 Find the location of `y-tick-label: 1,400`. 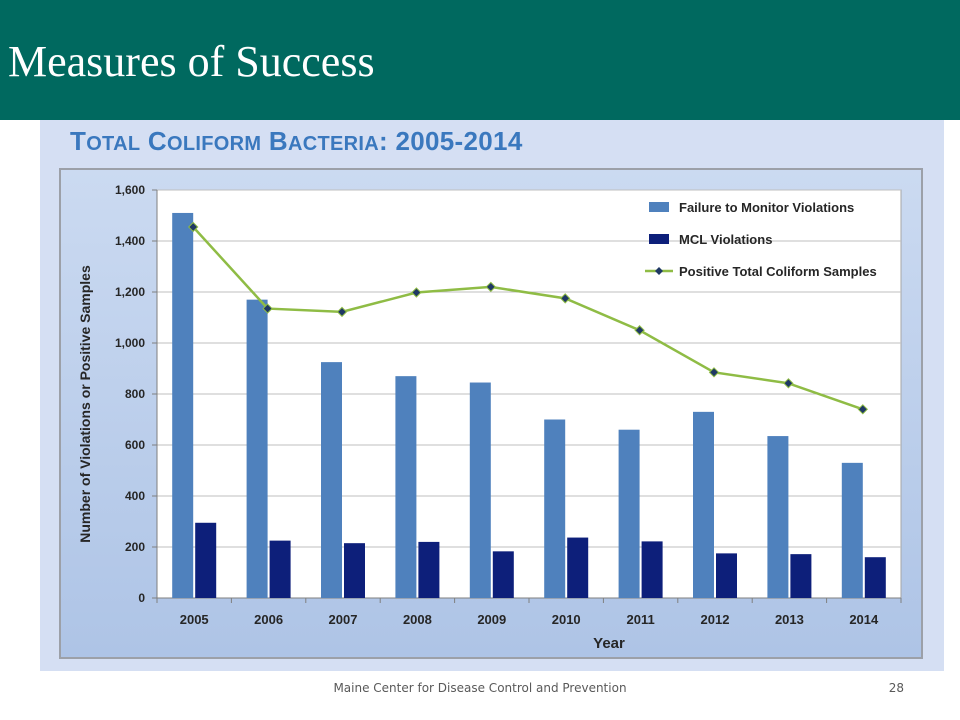

y-tick-label: 1,400 is located at coordinates (130, 241).